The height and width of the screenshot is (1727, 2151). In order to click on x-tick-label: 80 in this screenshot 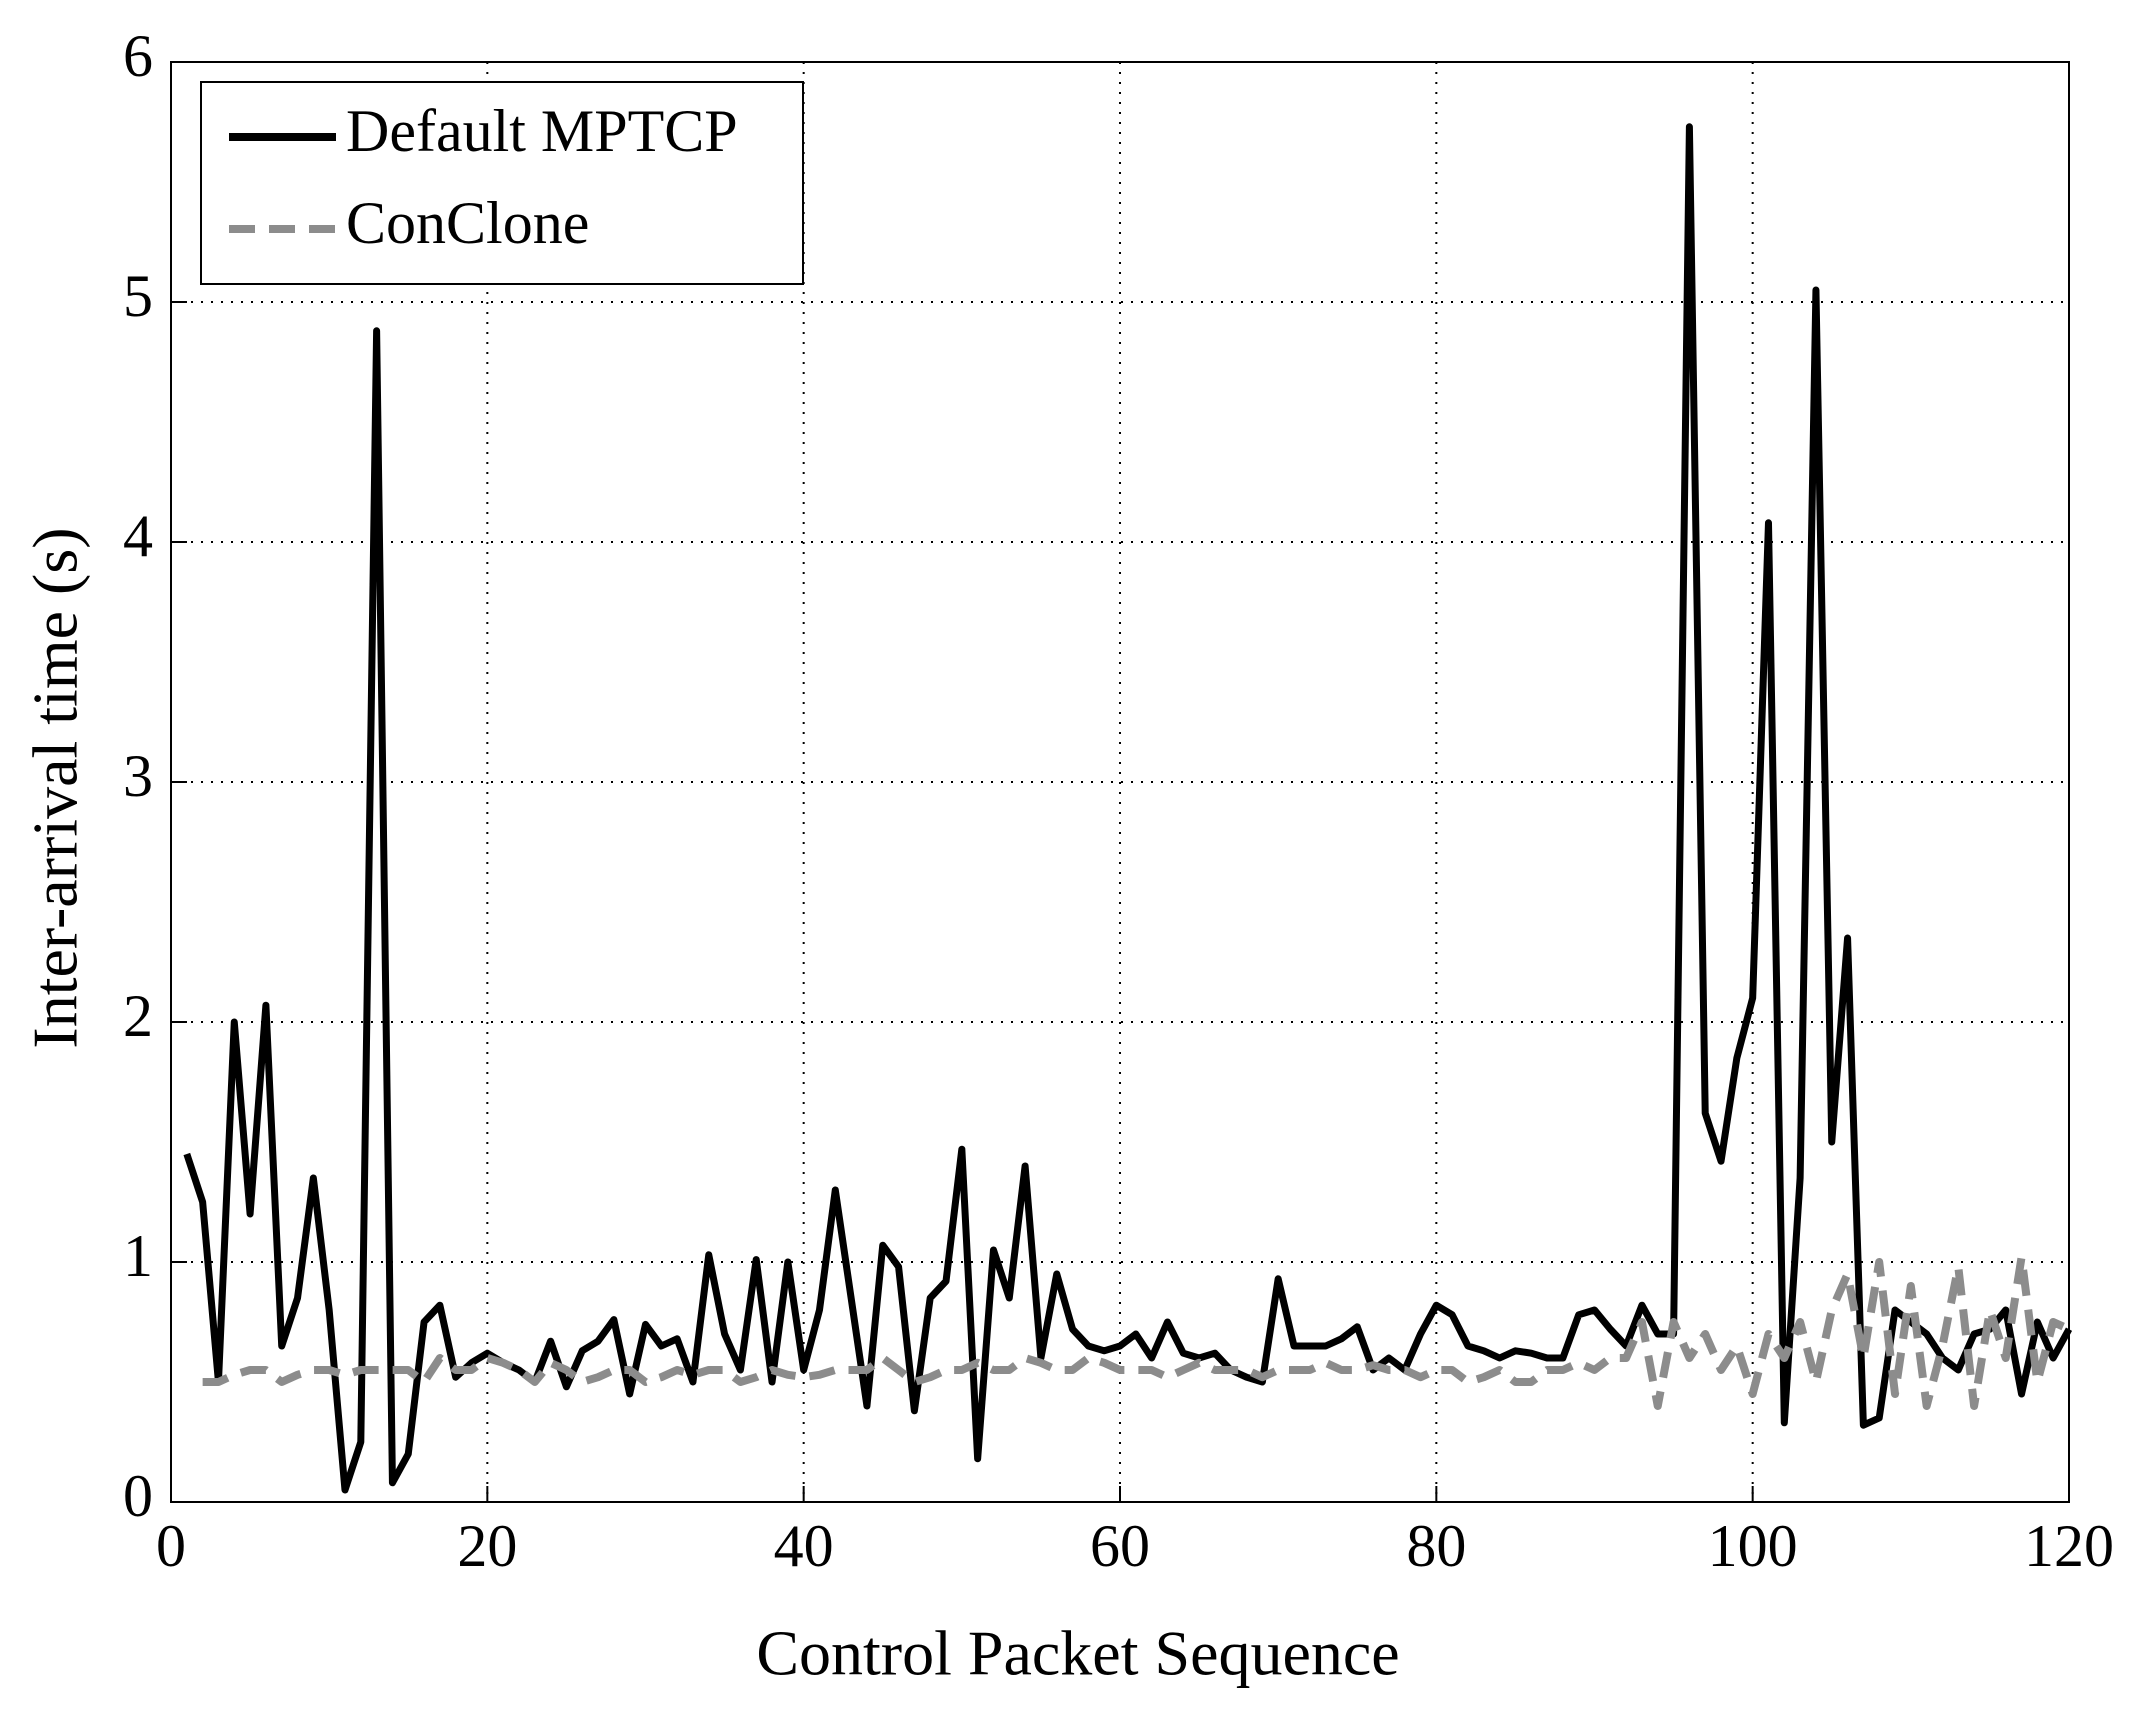, I will do `click(1436, 1546)`.